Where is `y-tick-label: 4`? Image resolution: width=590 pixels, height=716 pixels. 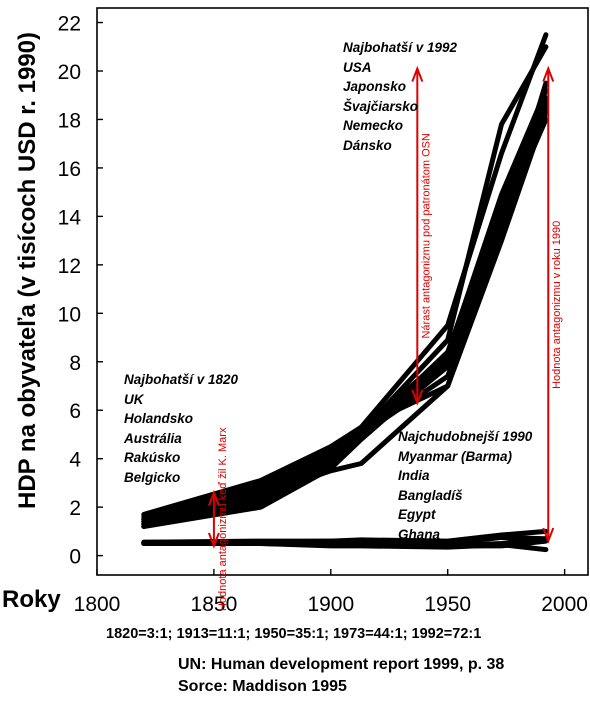 y-tick-label: 4 is located at coordinates (75, 460).